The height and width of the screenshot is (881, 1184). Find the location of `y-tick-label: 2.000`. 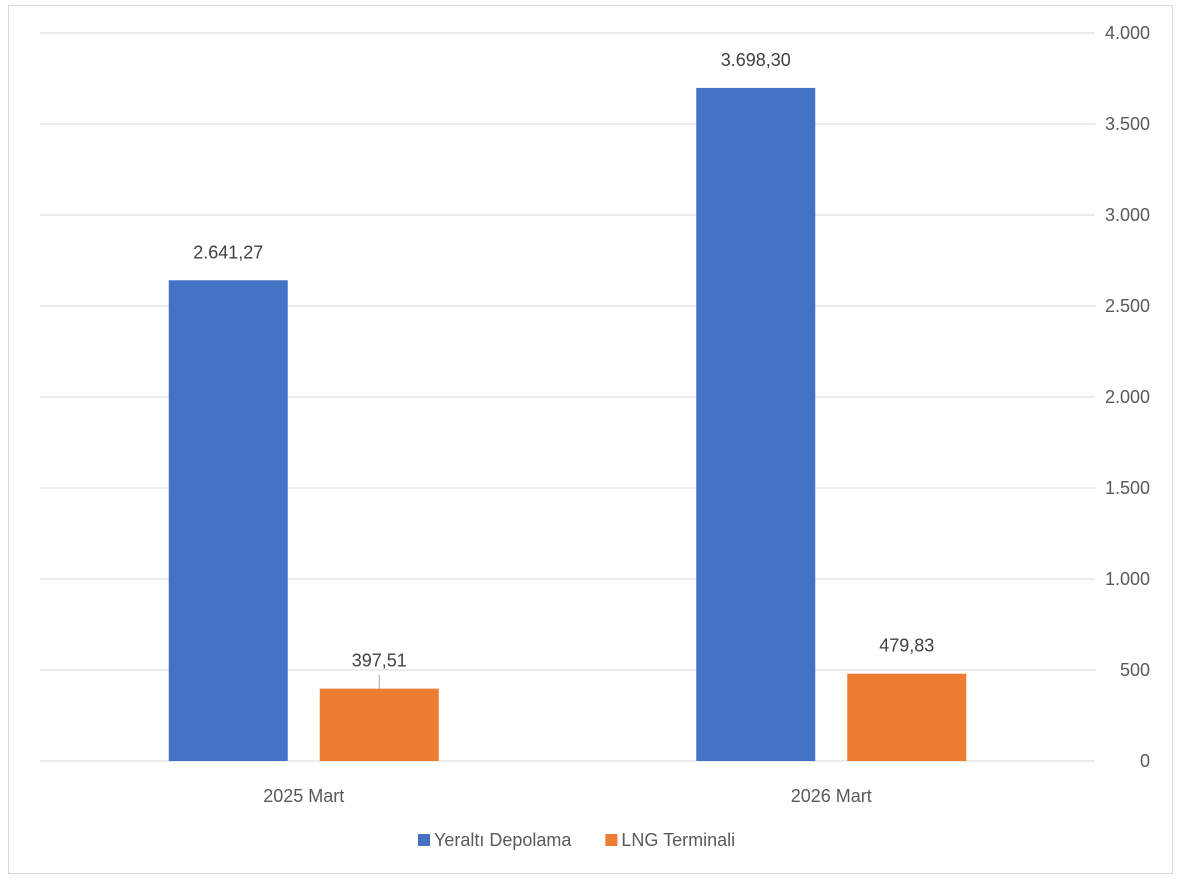

y-tick-label: 2.000 is located at coordinates (1127, 397).